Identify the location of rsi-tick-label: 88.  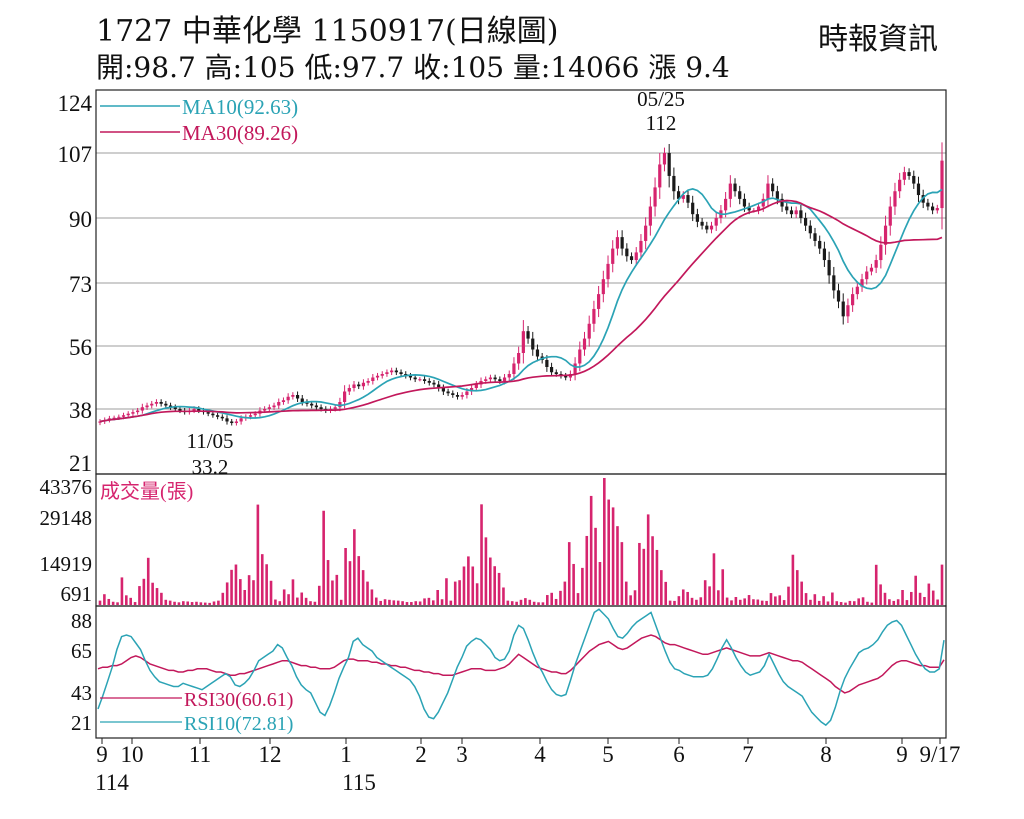
(81, 621).